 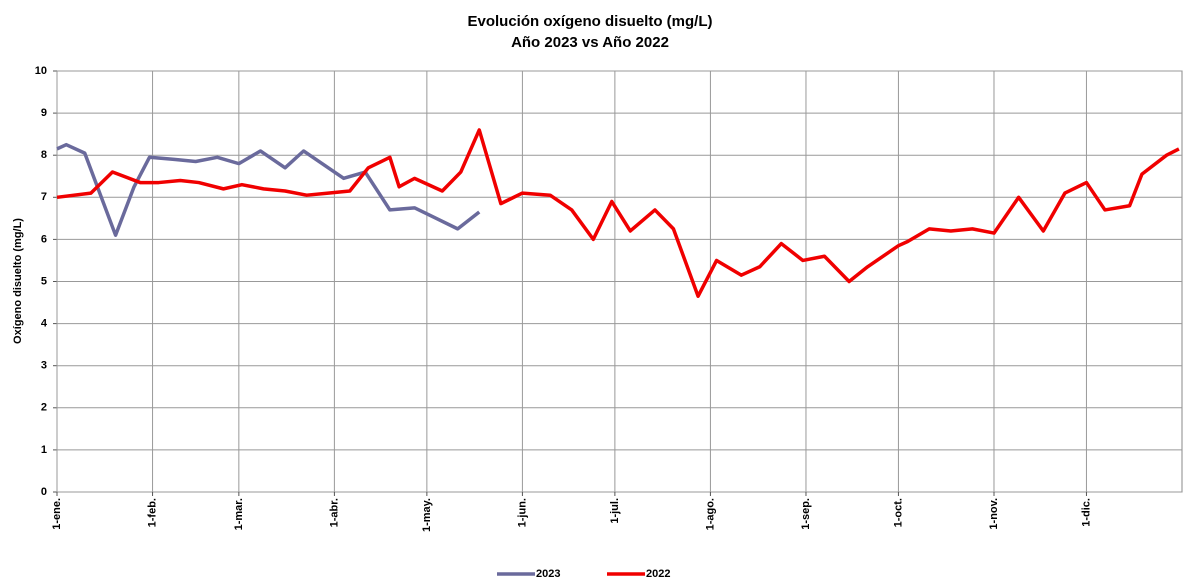 I want to click on x-tick-label: 1-mar., so click(x=239, y=514).